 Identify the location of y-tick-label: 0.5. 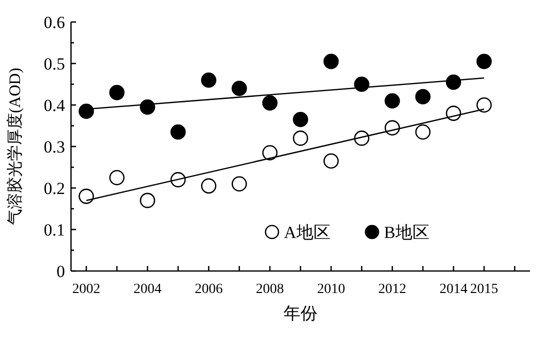
(54, 64).